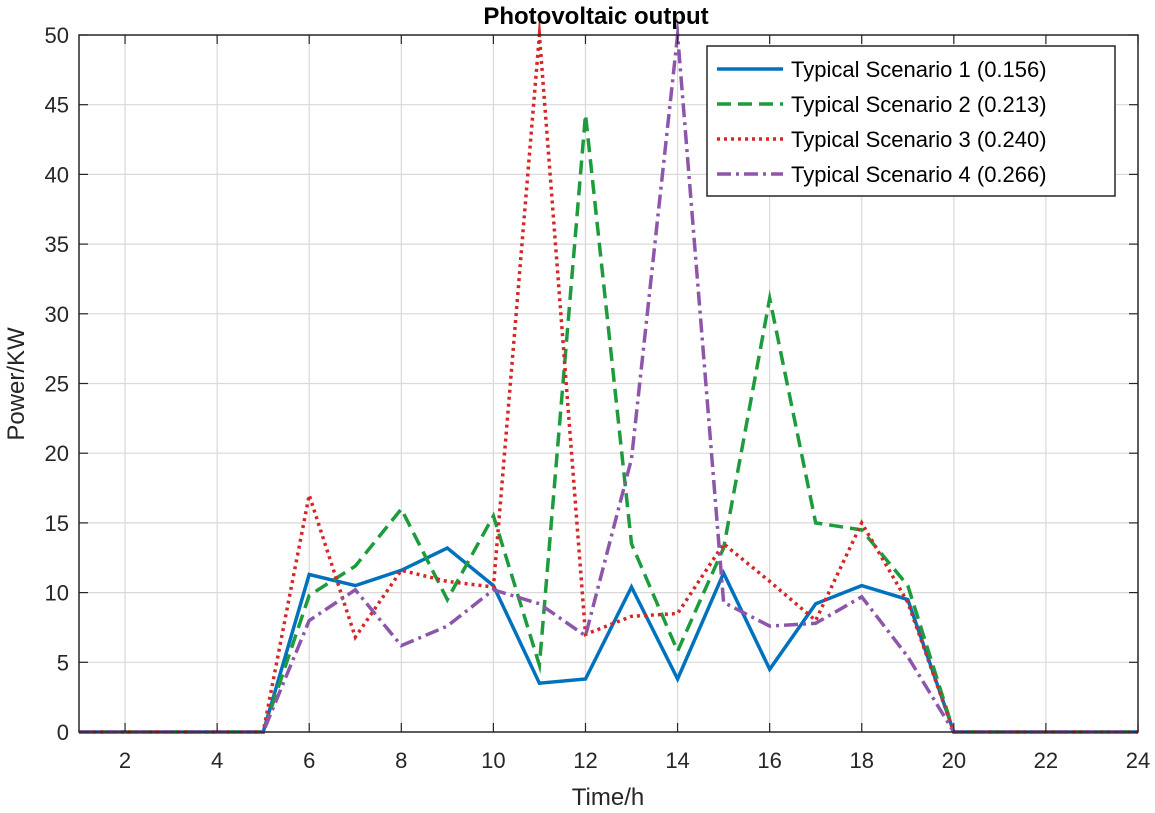 Image resolution: width=1155 pixels, height=813 pixels. I want to click on x-tick-label: 4, so click(217, 760).